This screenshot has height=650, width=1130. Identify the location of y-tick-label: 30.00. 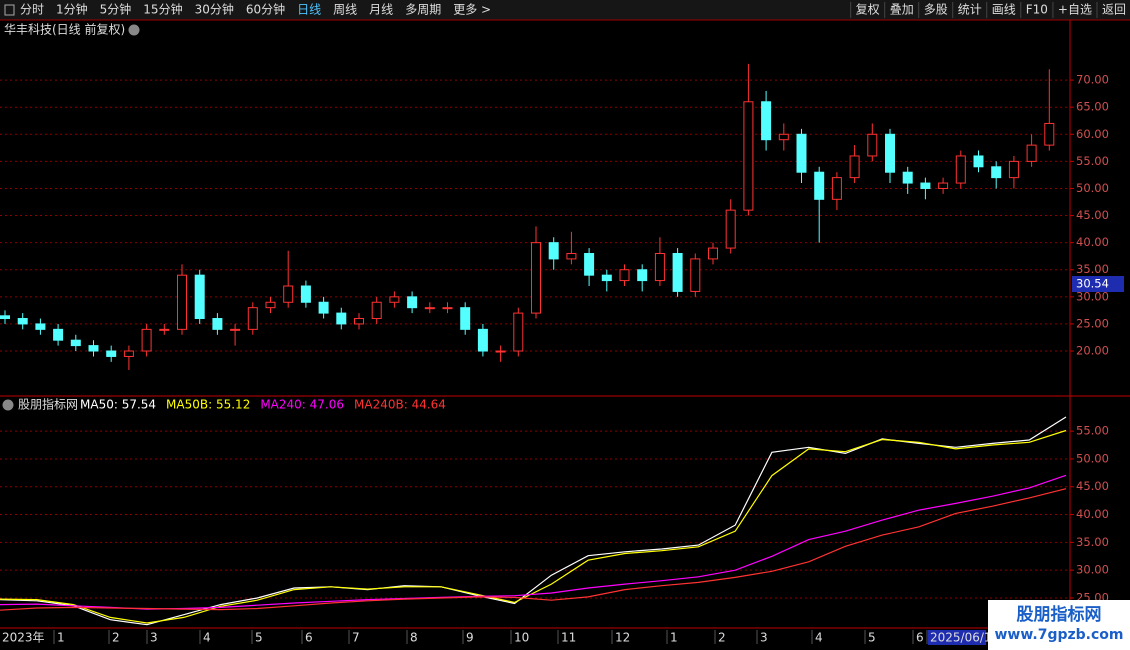
(1092, 296).